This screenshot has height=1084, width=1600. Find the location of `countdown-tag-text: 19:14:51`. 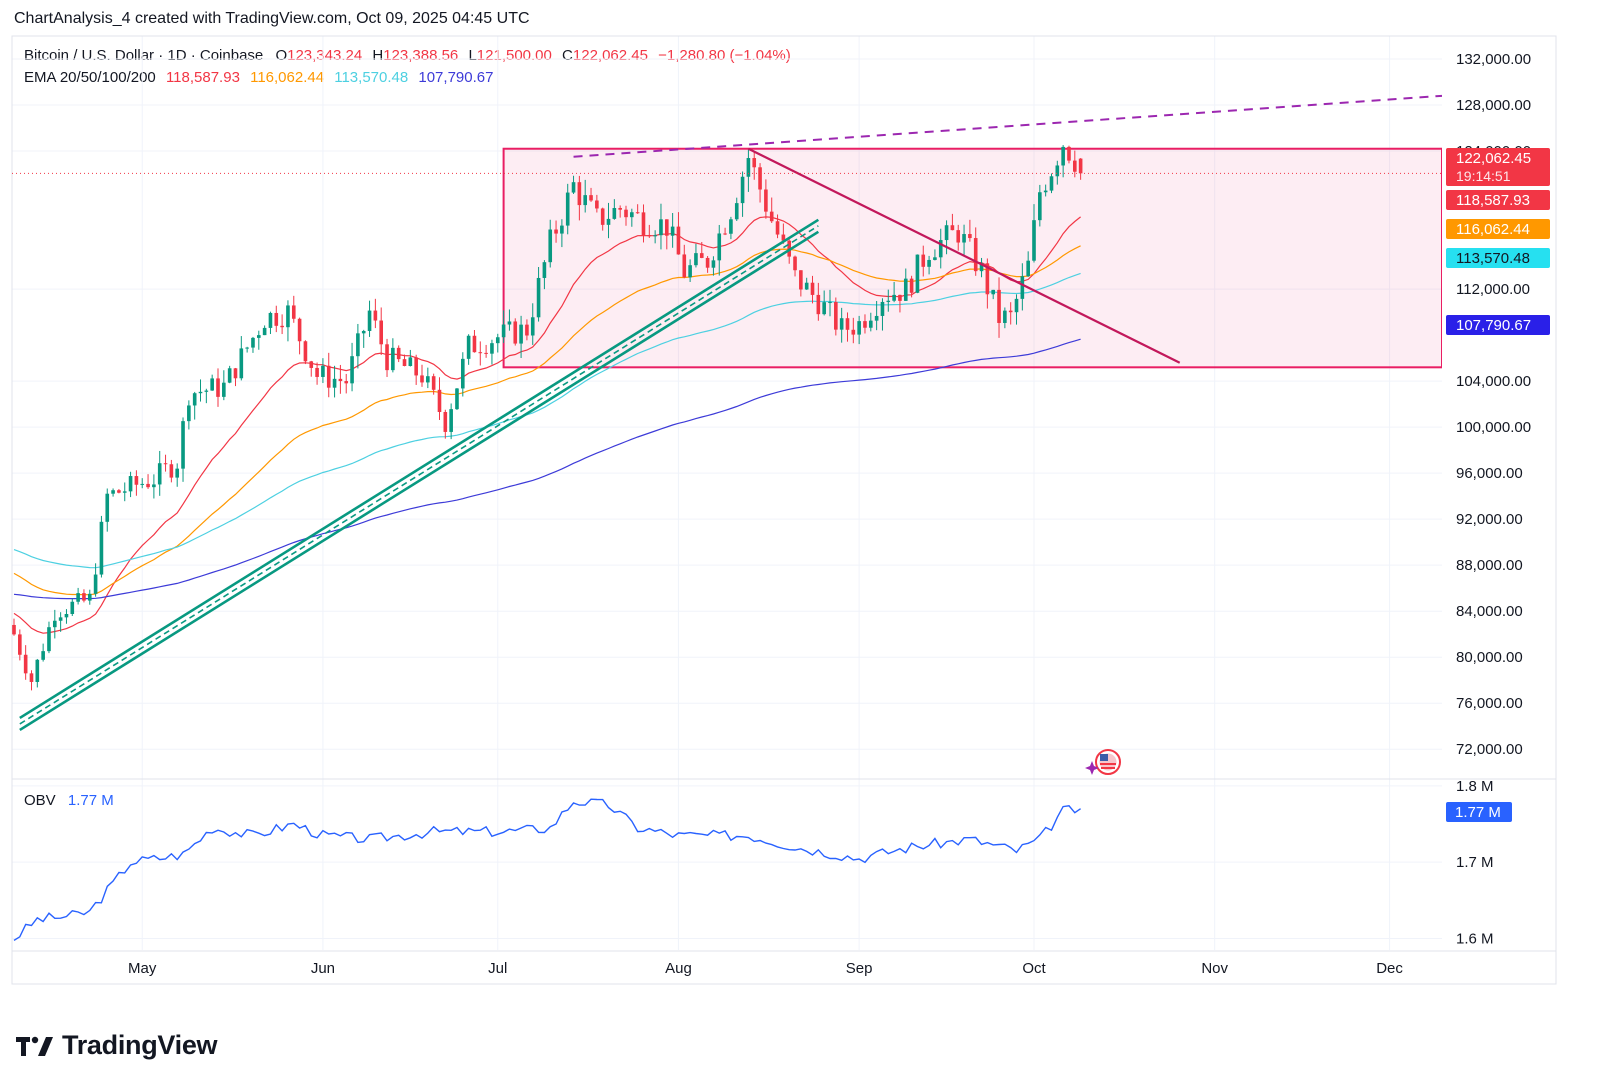

countdown-tag-text: 19:14:51 is located at coordinates (1483, 176).